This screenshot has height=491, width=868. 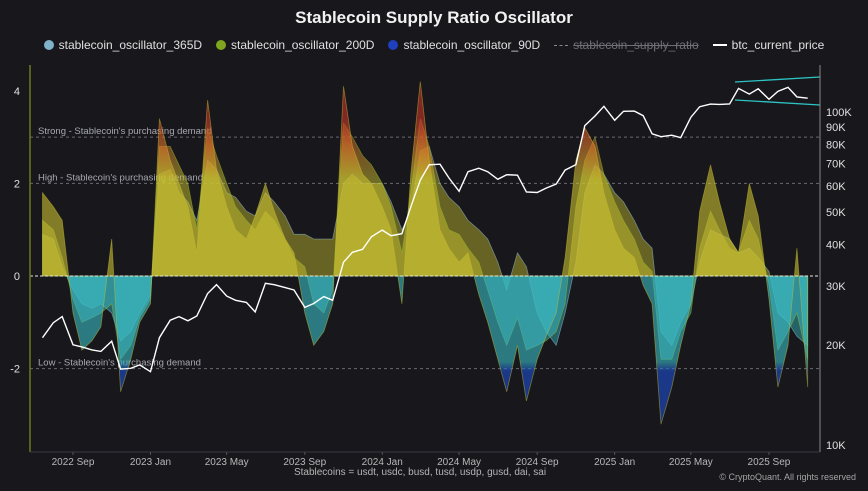 I want to click on channel-upper-line, so click(x=777, y=79).